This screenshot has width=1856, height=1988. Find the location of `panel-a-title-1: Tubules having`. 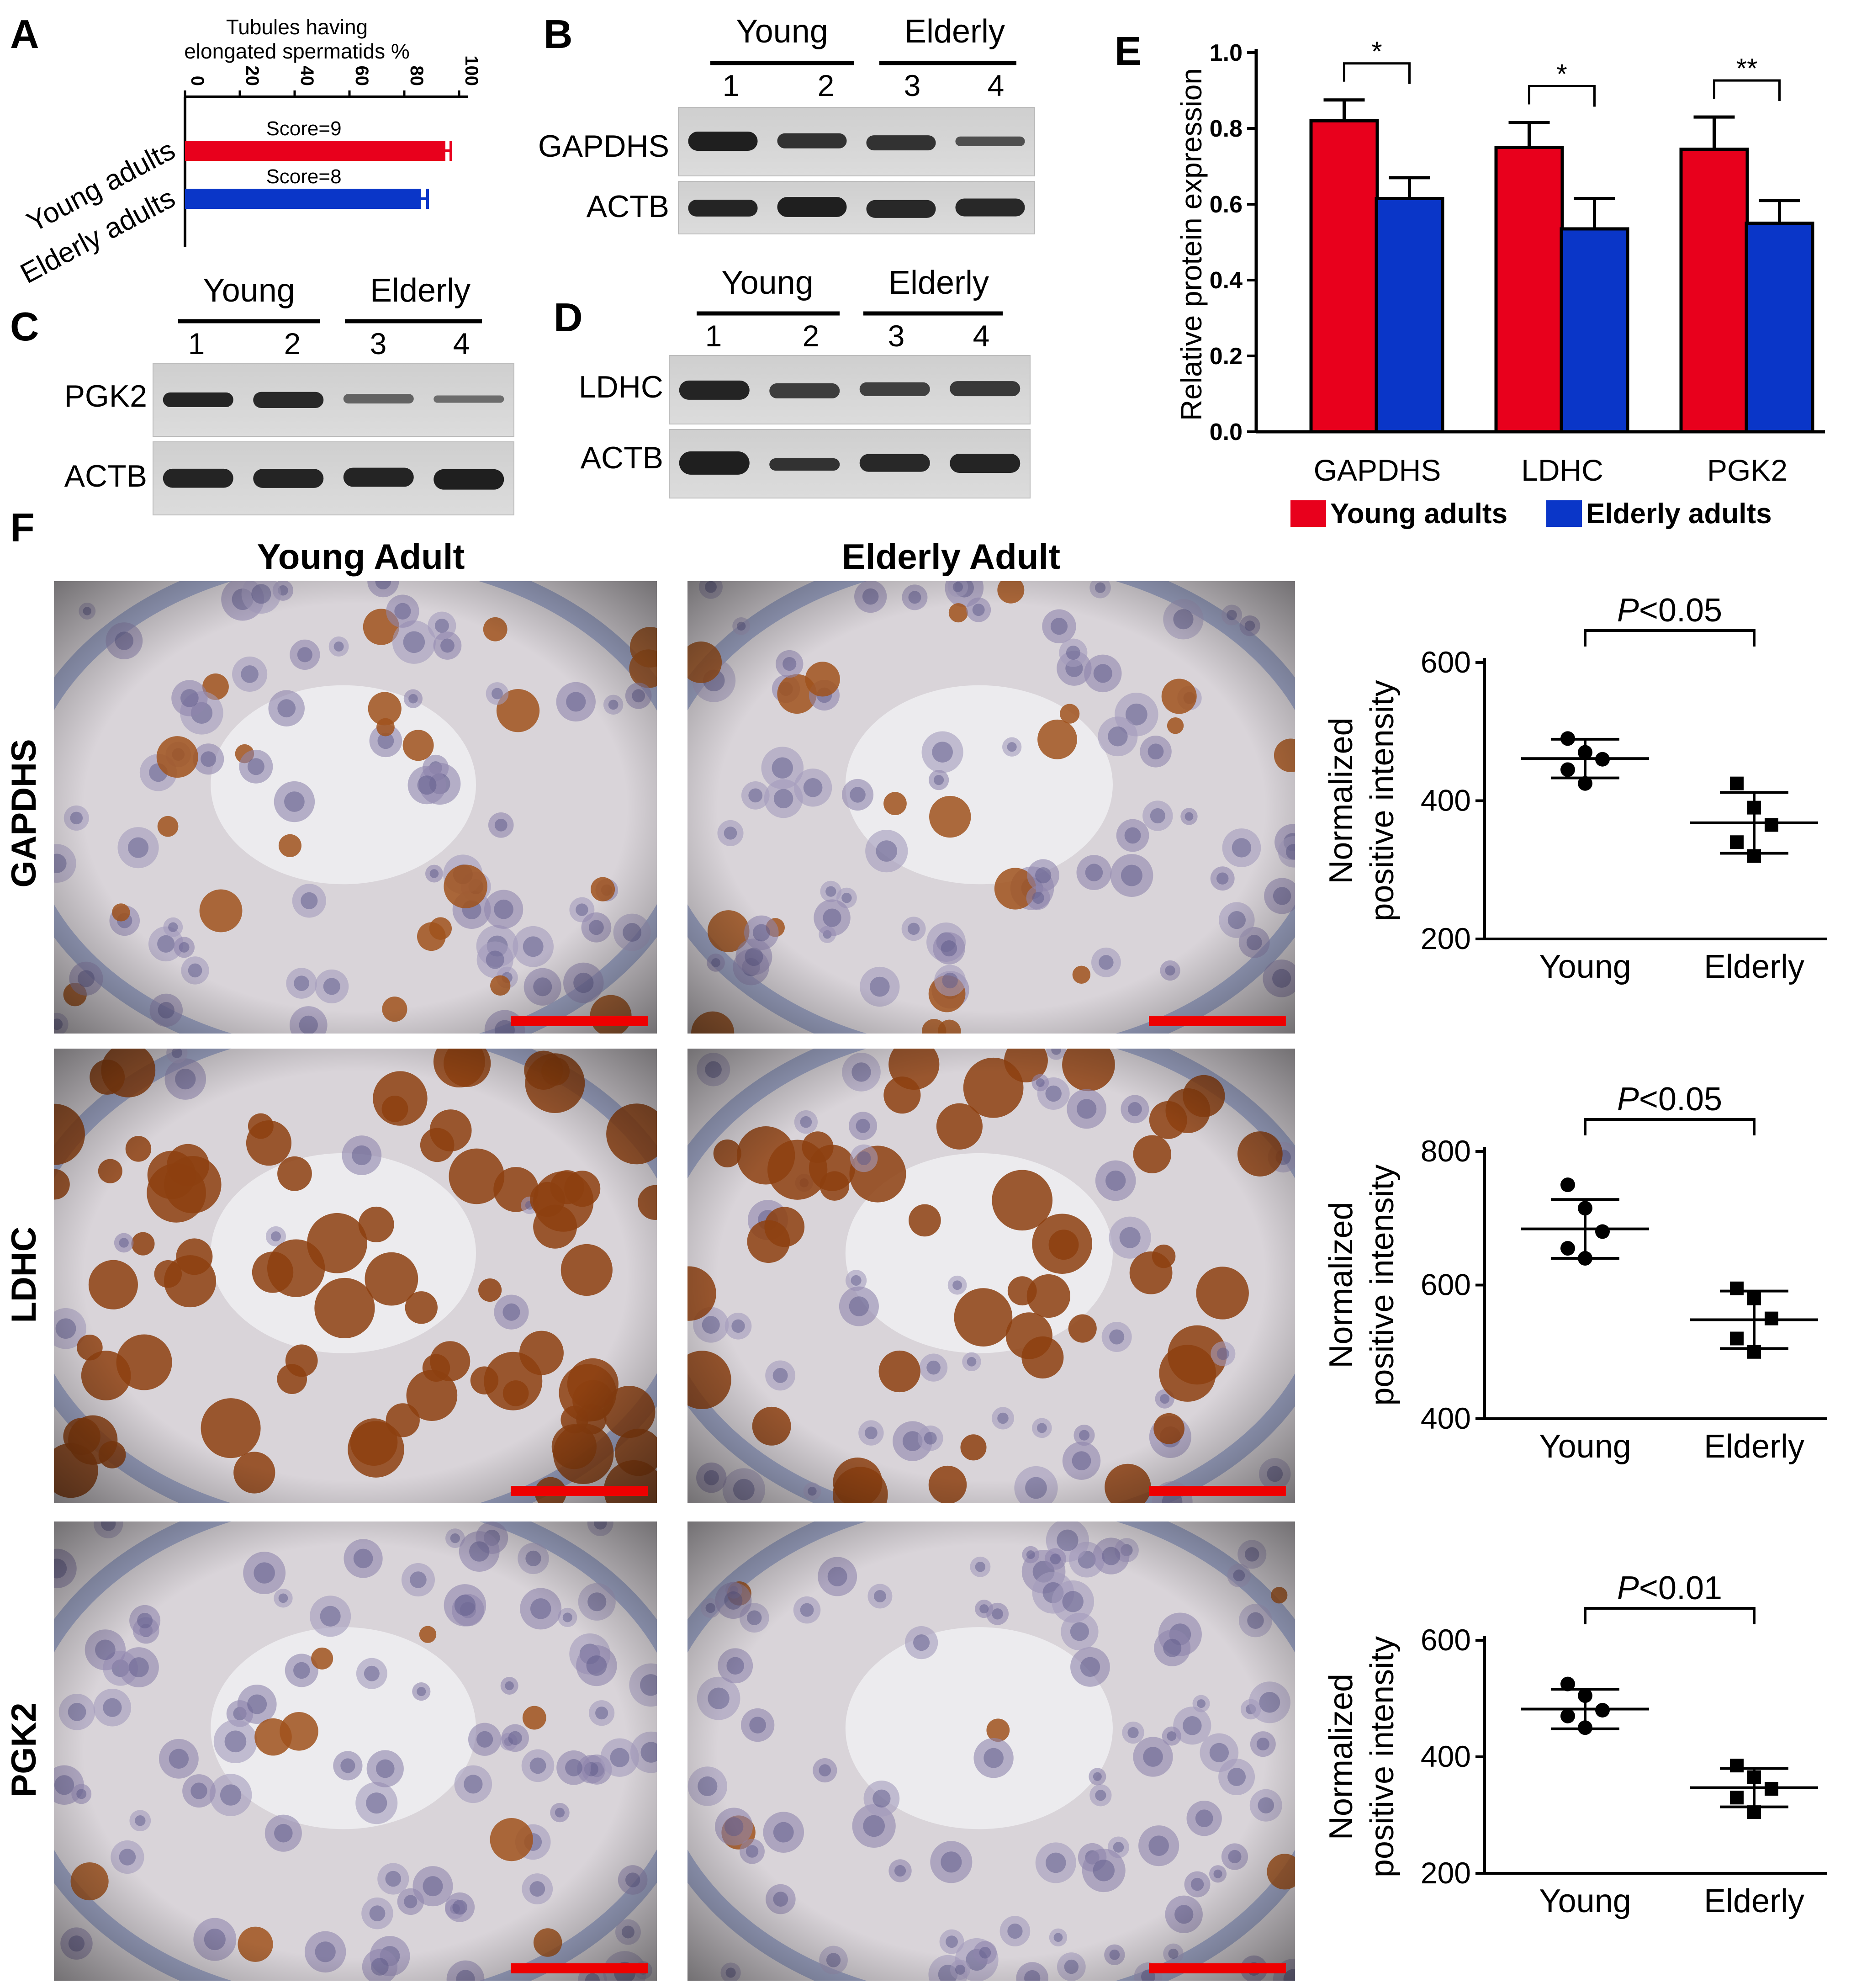

panel-a-title-1: Tubules having is located at coordinates (297, 27).